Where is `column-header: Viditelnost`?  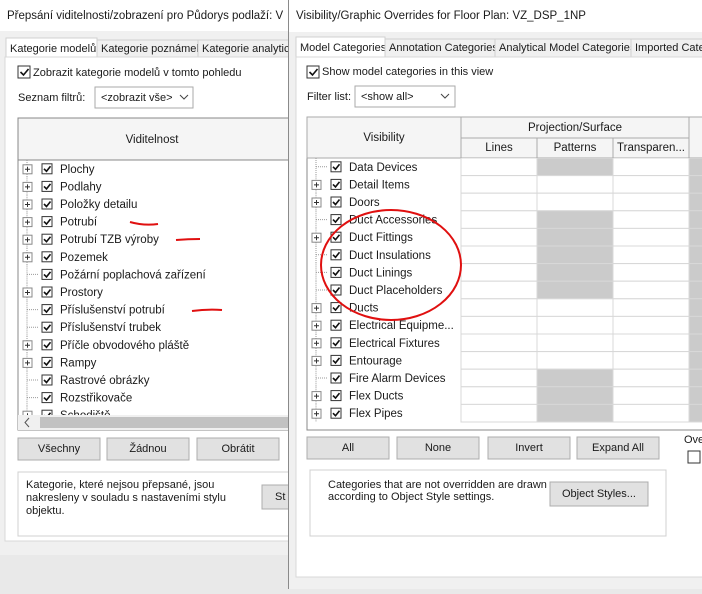 column-header: Viditelnost is located at coordinates (153, 140).